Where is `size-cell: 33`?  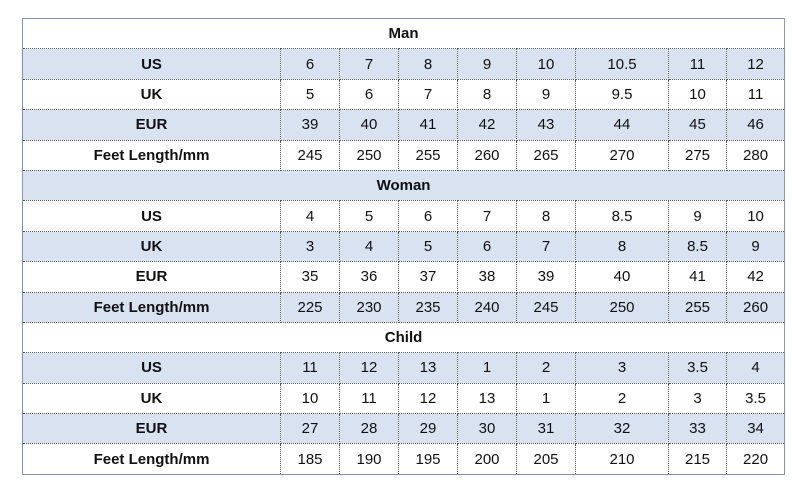
size-cell: 33 is located at coordinates (697, 429).